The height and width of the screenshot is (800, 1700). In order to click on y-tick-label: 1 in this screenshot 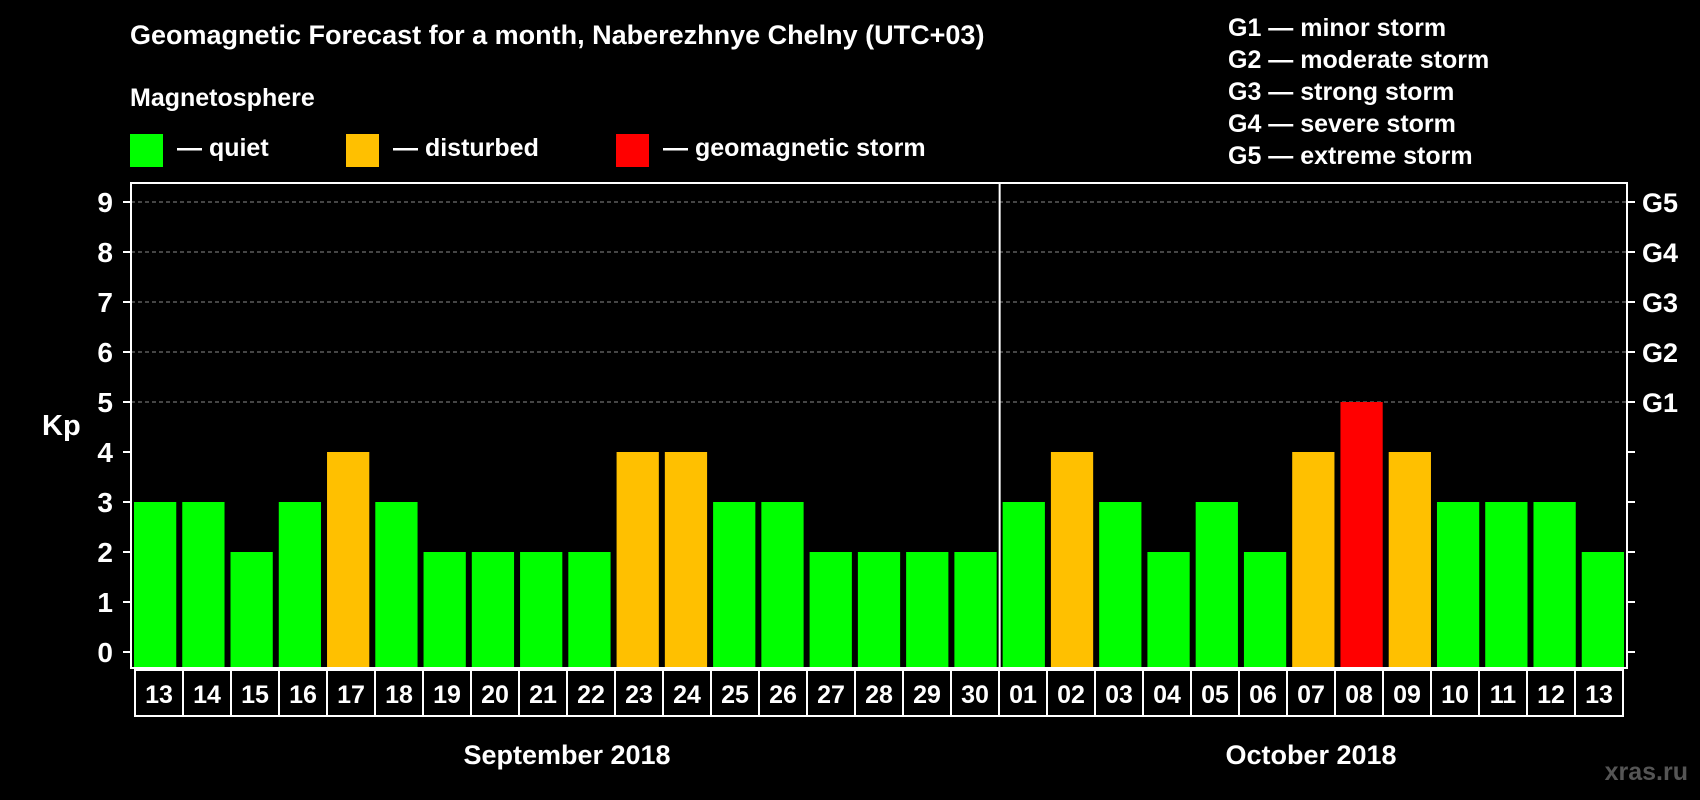, I will do `click(105, 602)`.